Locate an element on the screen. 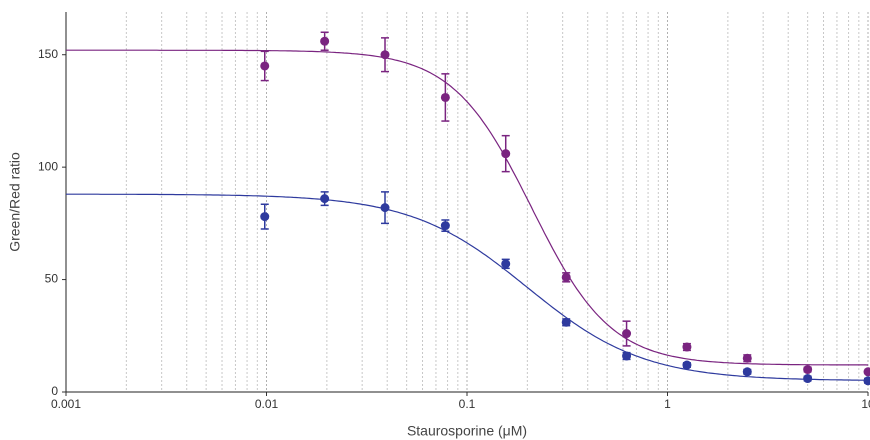 Image resolution: width=870 pixels, height=440 pixels. x-tick-label: 0.001 is located at coordinates (66, 404).